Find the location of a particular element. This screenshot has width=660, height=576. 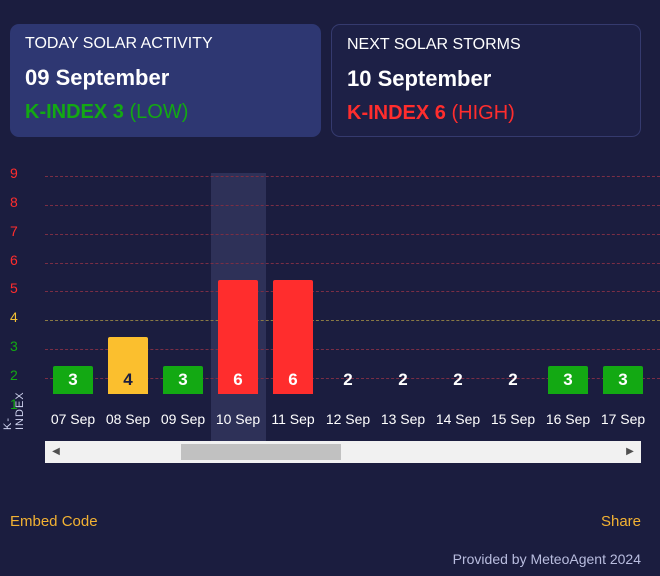

x-tick-label: 16 Sep is located at coordinates (568, 419).